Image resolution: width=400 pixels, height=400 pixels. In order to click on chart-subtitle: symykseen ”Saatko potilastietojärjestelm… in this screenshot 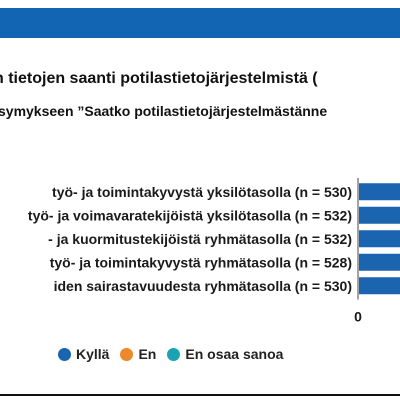, I will do `click(164, 111)`.